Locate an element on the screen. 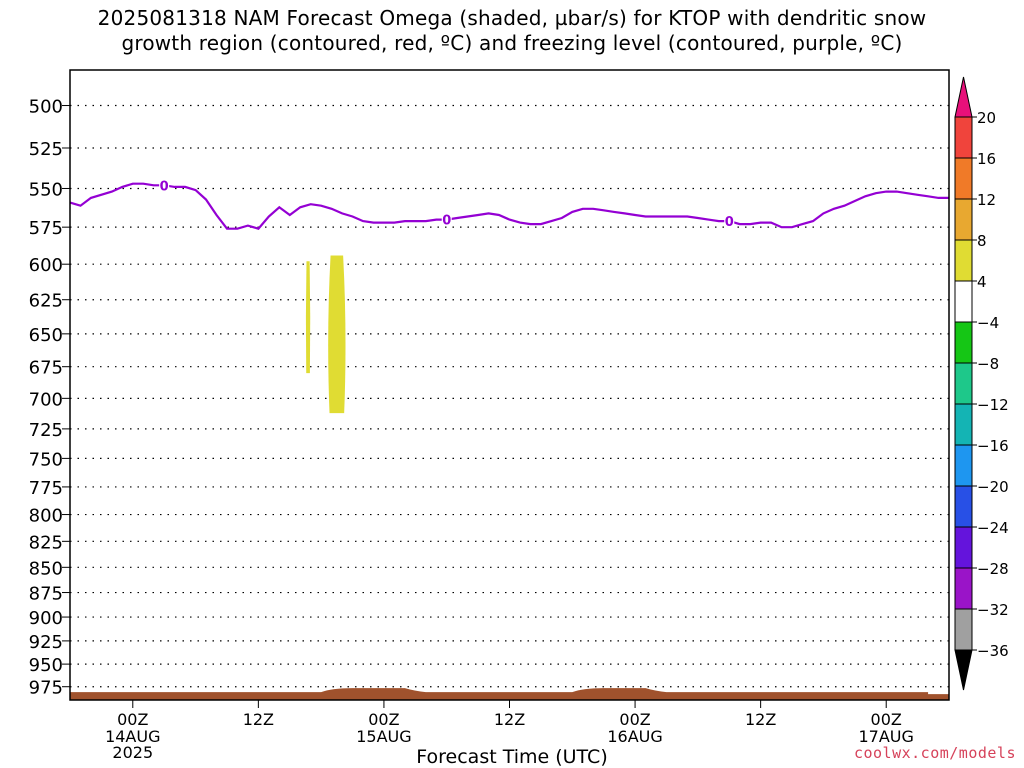  colorbar-tick-label: −36 is located at coordinates (993, 651).